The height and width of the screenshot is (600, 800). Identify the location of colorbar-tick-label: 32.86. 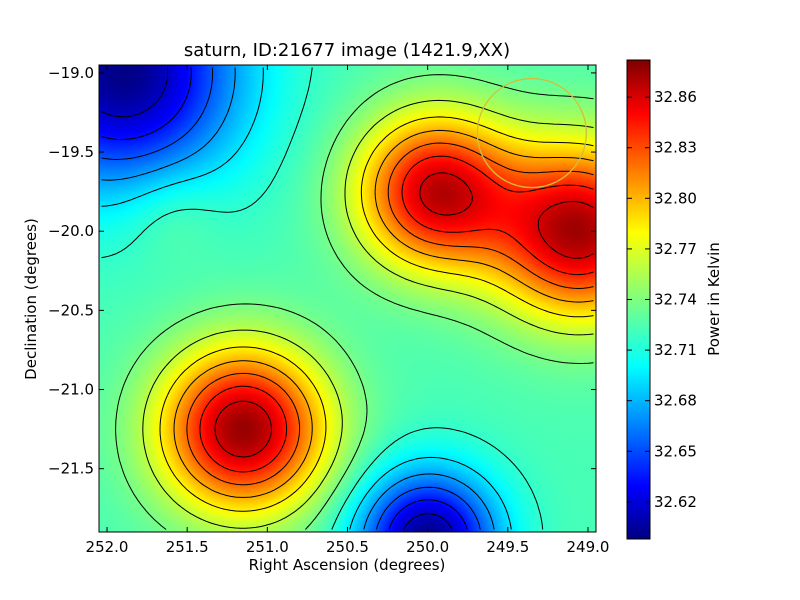
(675, 97).